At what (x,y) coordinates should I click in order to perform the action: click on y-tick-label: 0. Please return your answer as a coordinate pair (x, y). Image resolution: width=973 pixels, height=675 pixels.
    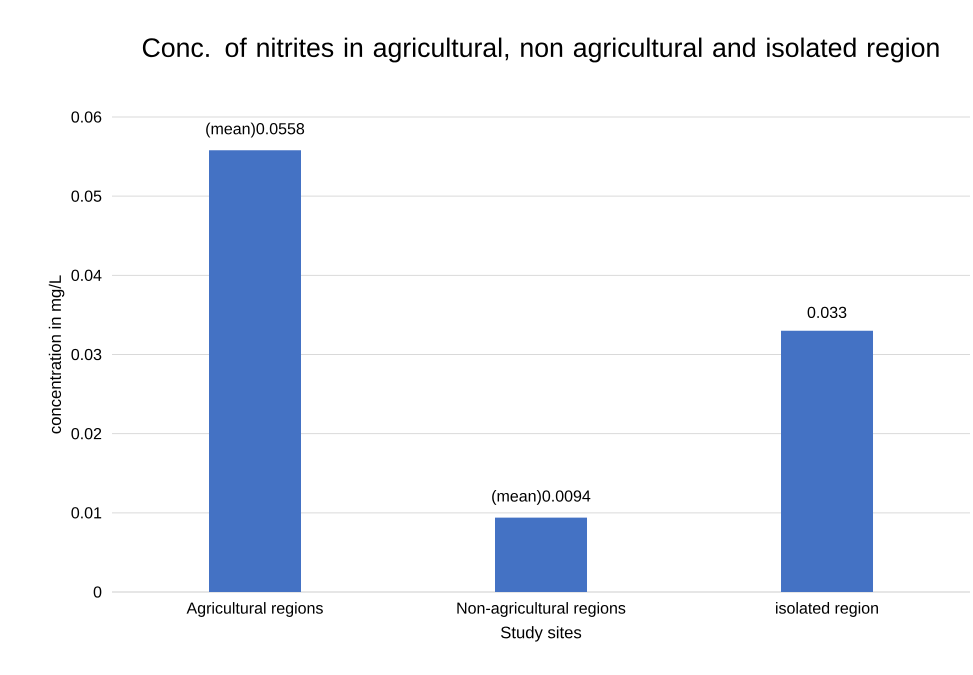
    Looking at the image, I should click on (98, 592).